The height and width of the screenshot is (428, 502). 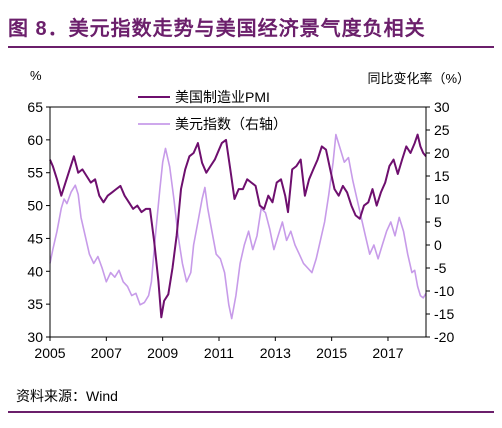 What do you see at coordinates (418, 78) in the screenshot?
I see `right-axis-unit: 同比变化率（%）` at bounding box center [418, 78].